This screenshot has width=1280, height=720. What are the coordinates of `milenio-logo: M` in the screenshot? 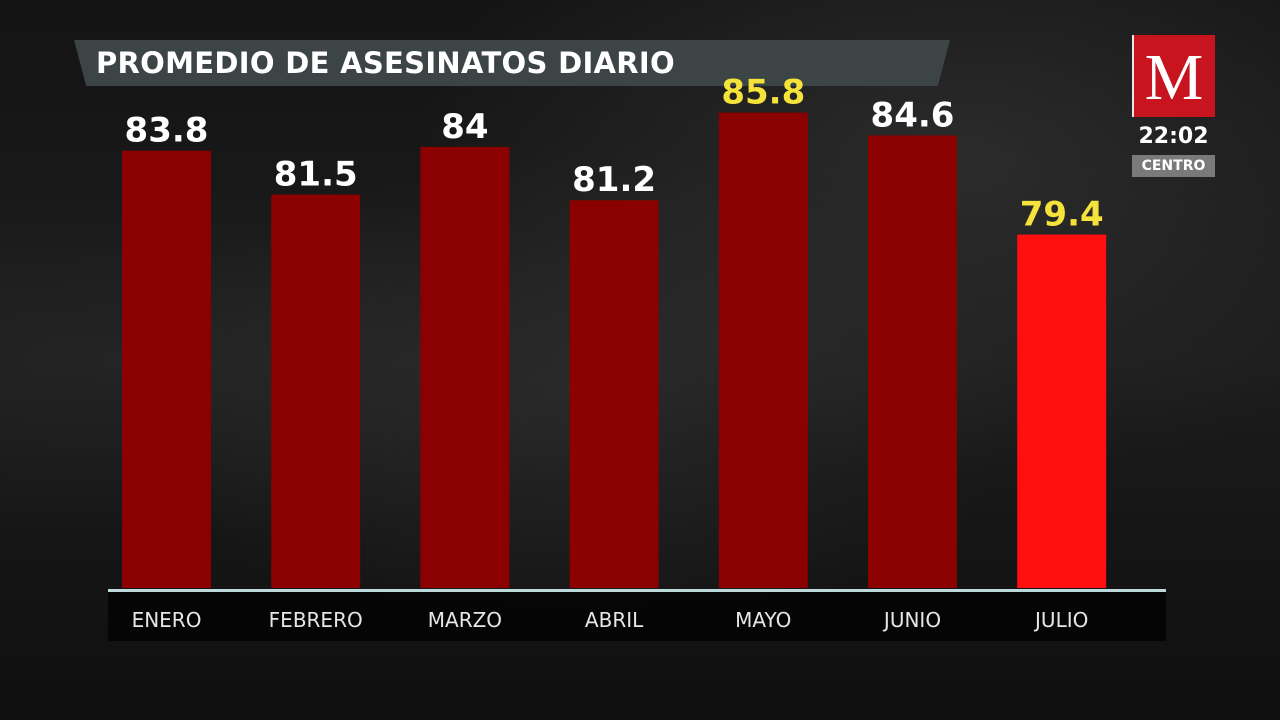 It's located at (1173, 76).